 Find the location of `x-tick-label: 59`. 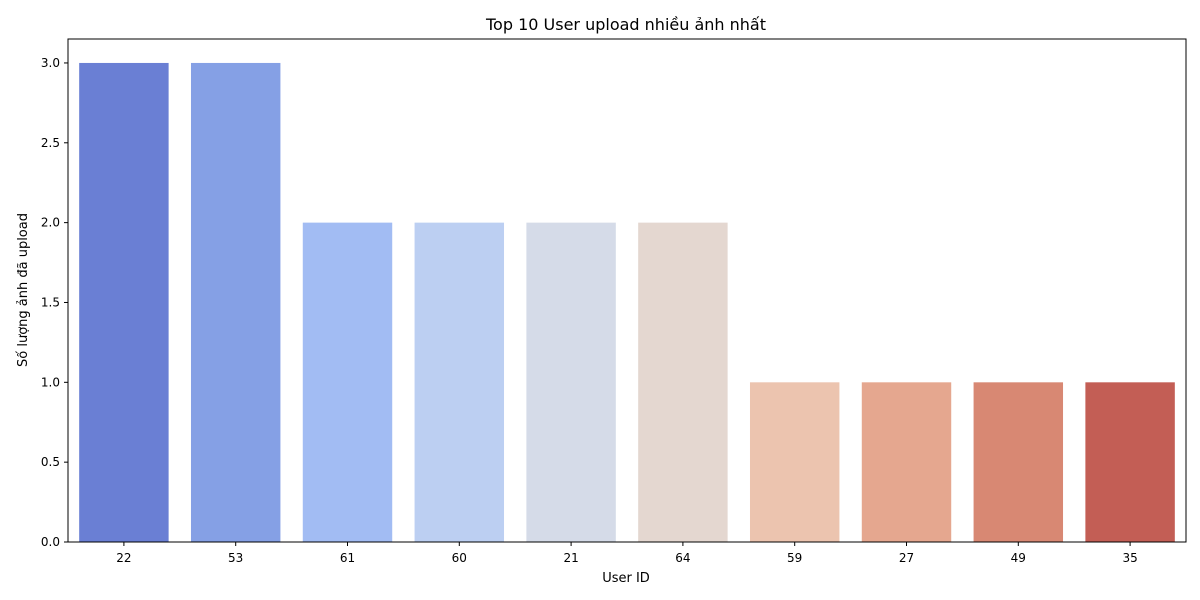

x-tick-label: 59 is located at coordinates (794, 558).